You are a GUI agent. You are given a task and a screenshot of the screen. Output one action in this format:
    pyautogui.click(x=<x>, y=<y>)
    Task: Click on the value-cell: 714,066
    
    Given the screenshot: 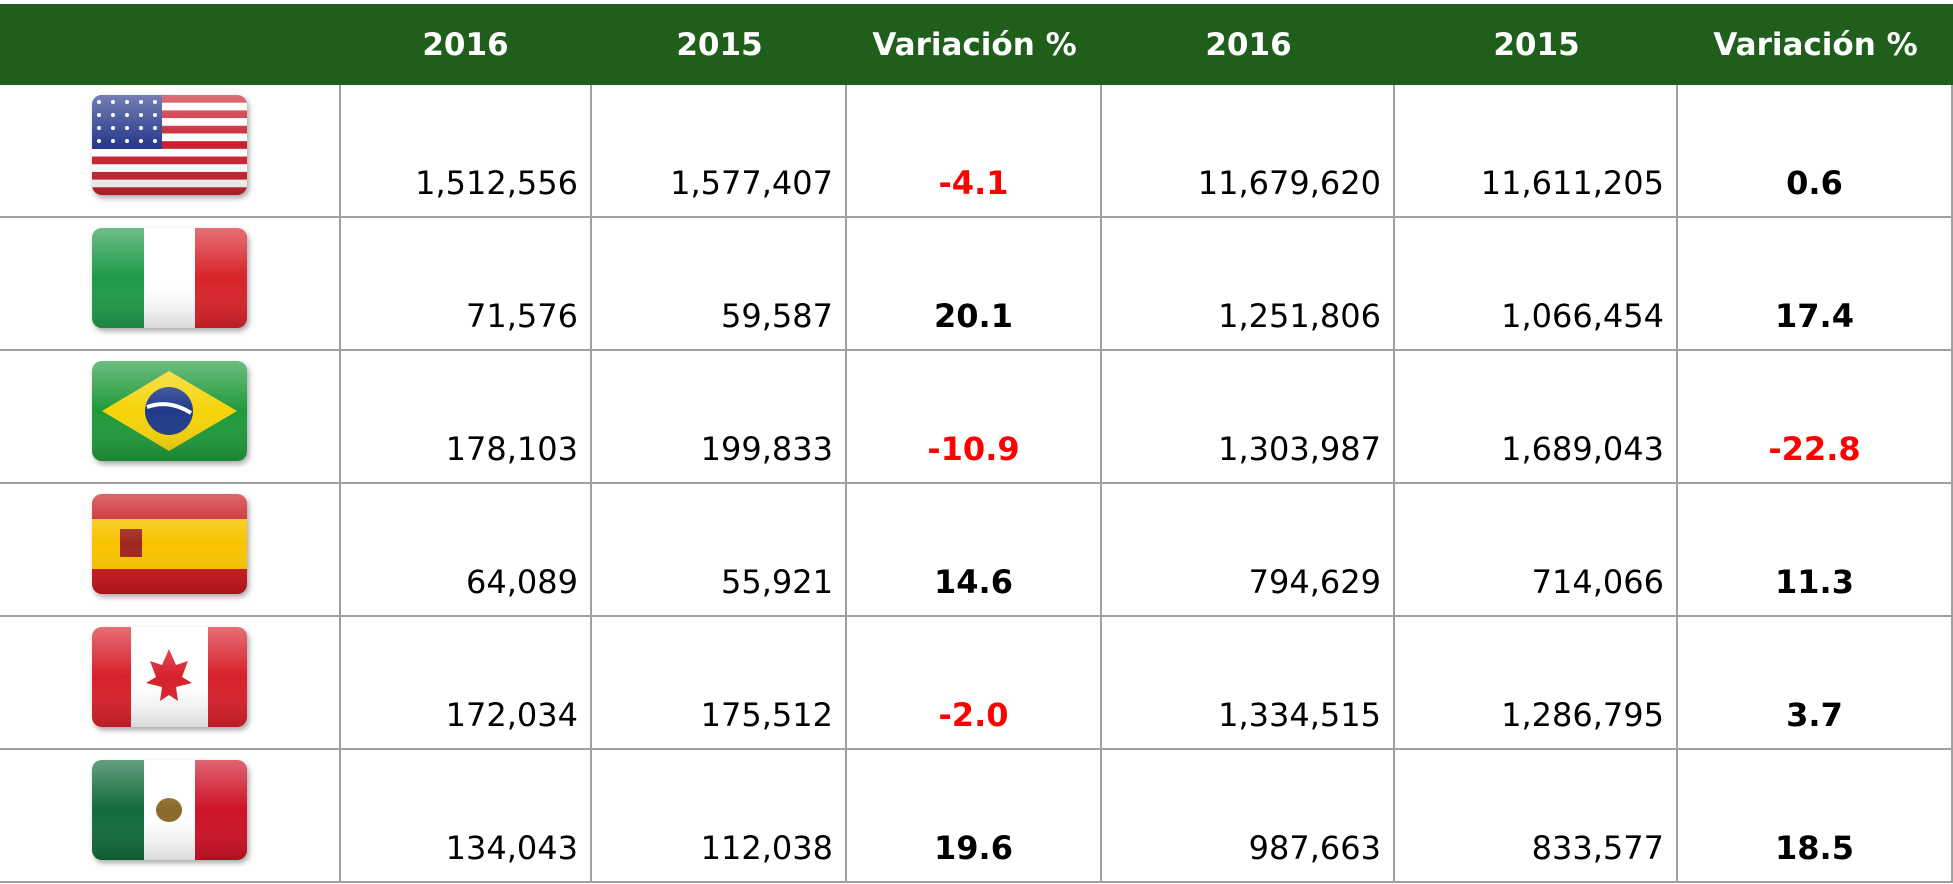 What is the action you would take?
    pyautogui.click(x=1536, y=550)
    